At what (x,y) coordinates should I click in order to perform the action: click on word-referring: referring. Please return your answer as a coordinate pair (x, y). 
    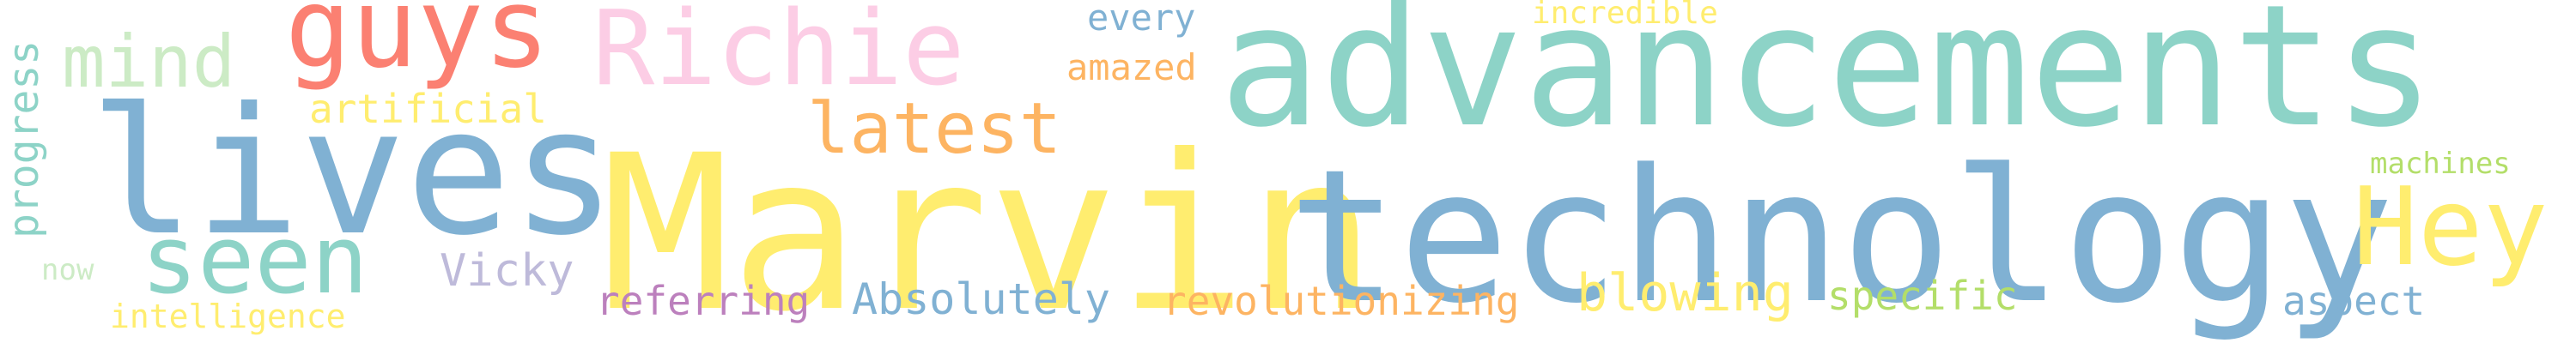
    Looking at the image, I should click on (704, 301).